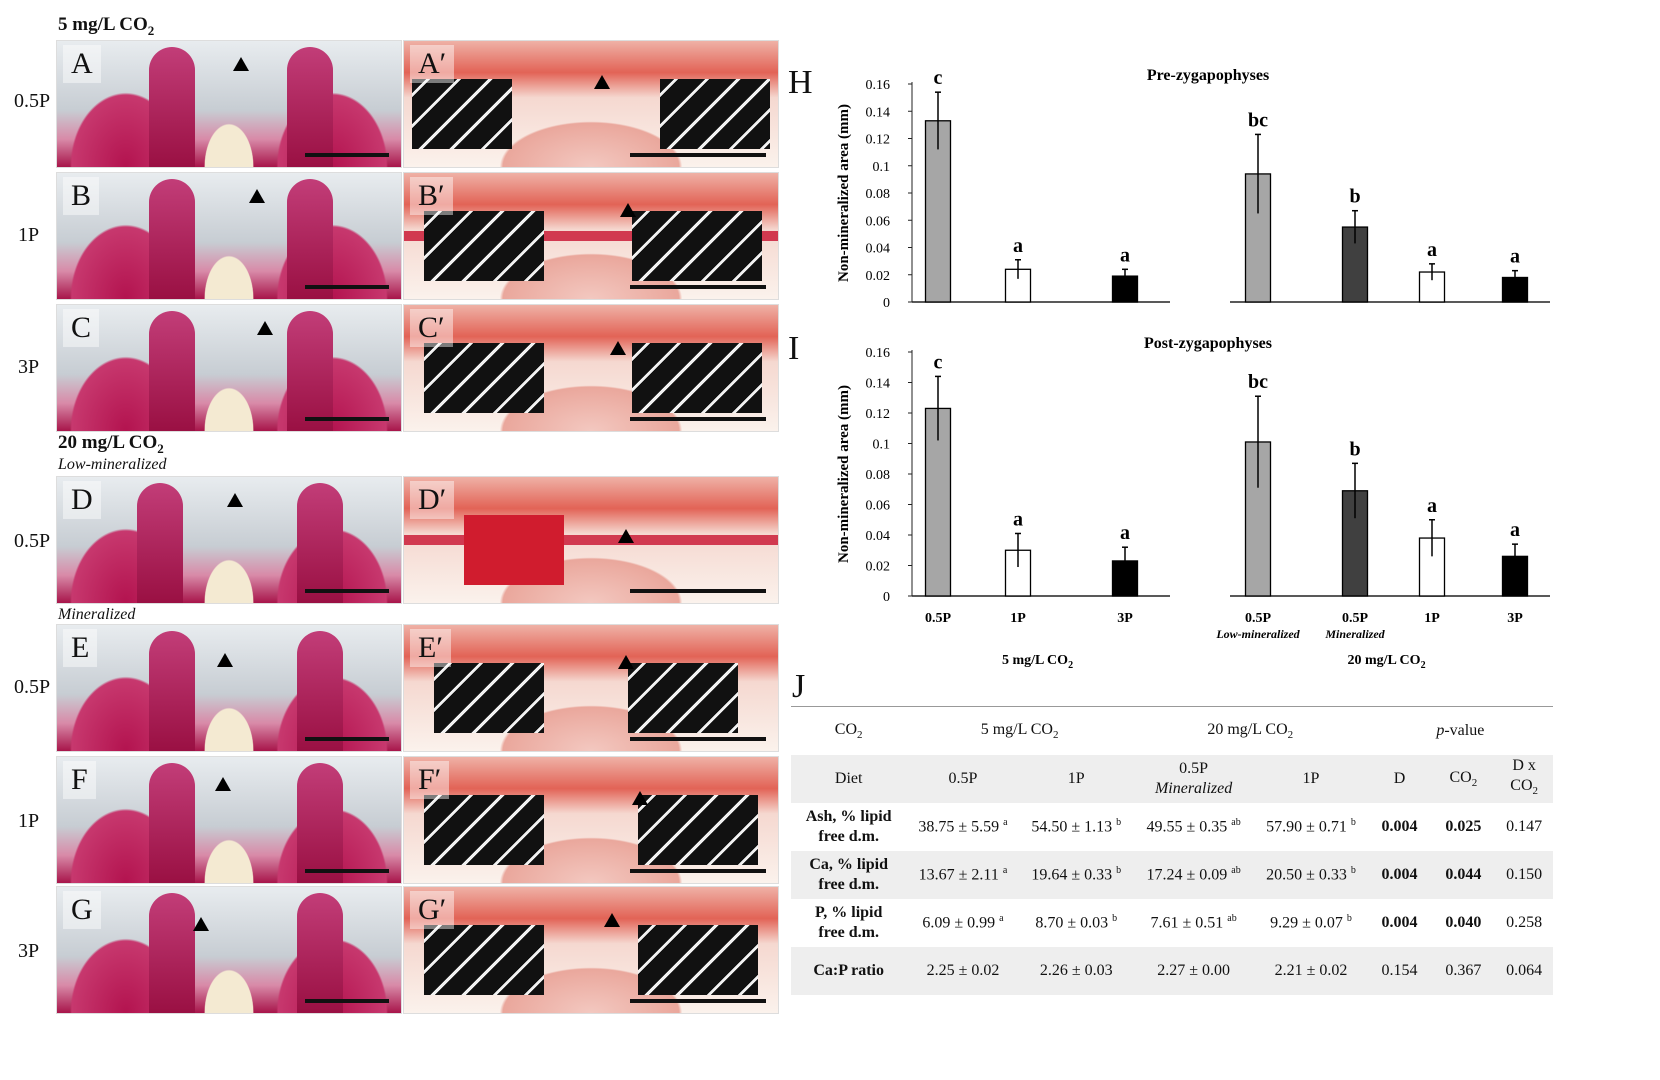 The height and width of the screenshot is (1080, 1660). I want to click on table-cell: 0.044, so click(1463, 875).